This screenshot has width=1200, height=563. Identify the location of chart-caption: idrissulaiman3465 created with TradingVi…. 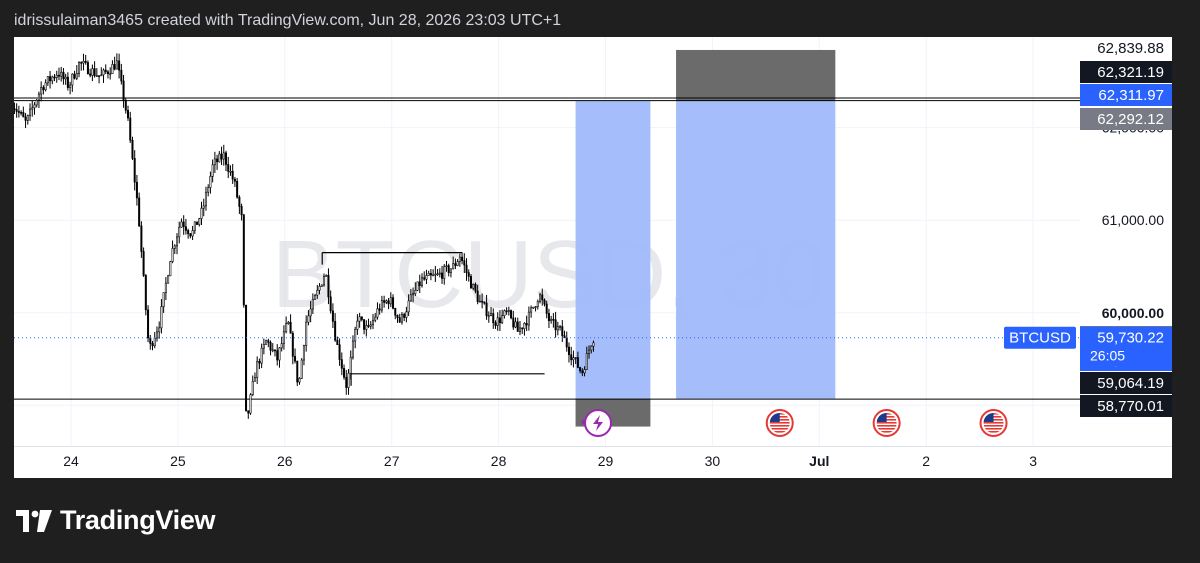
(288, 20).